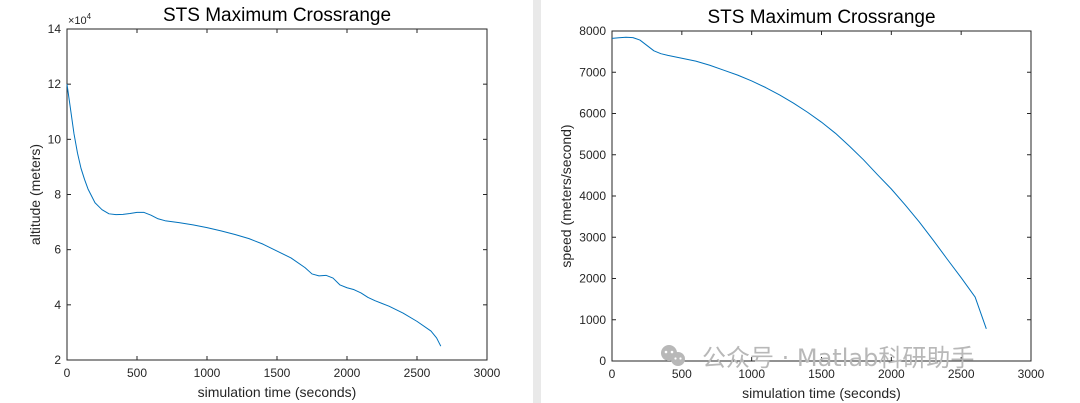 The image size is (1080, 403). I want to click on altitude-x-tick-label: 0, so click(67, 373).